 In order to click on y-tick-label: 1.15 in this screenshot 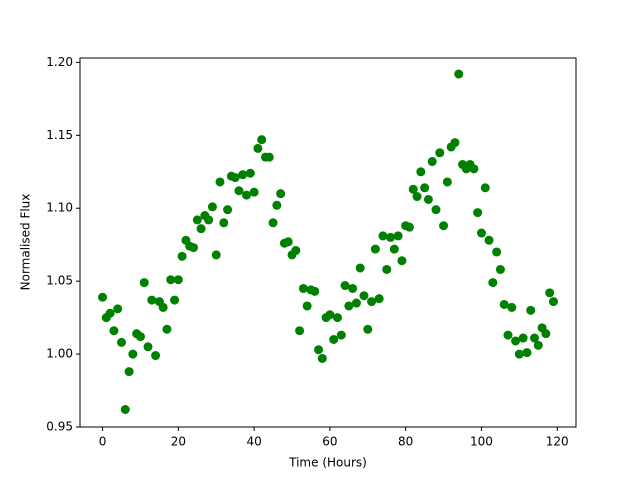, I will do `click(59, 135)`.